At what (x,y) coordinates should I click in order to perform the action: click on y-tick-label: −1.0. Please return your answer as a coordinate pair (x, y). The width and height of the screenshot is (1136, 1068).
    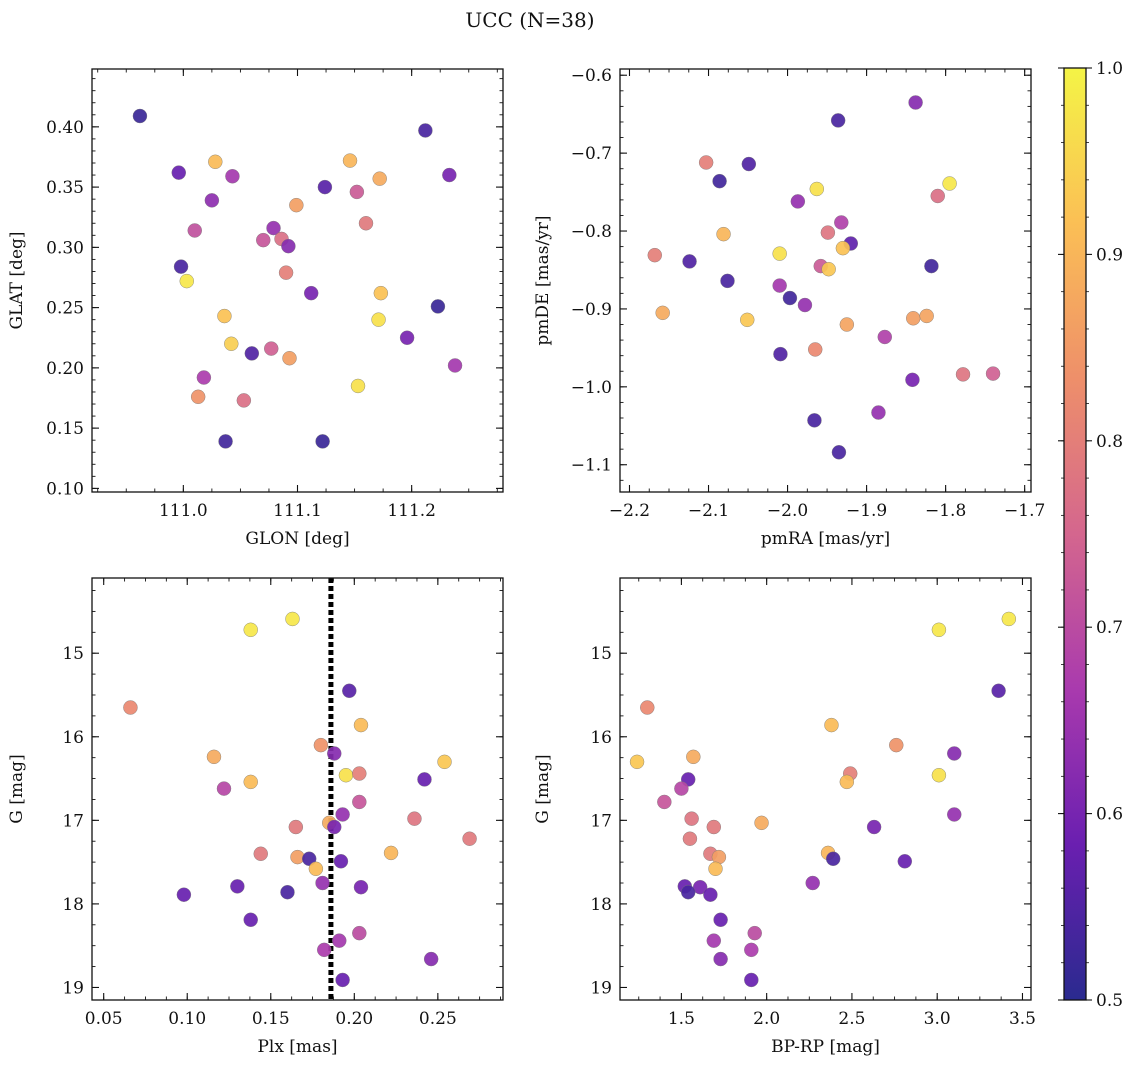
    Looking at the image, I should click on (591, 388).